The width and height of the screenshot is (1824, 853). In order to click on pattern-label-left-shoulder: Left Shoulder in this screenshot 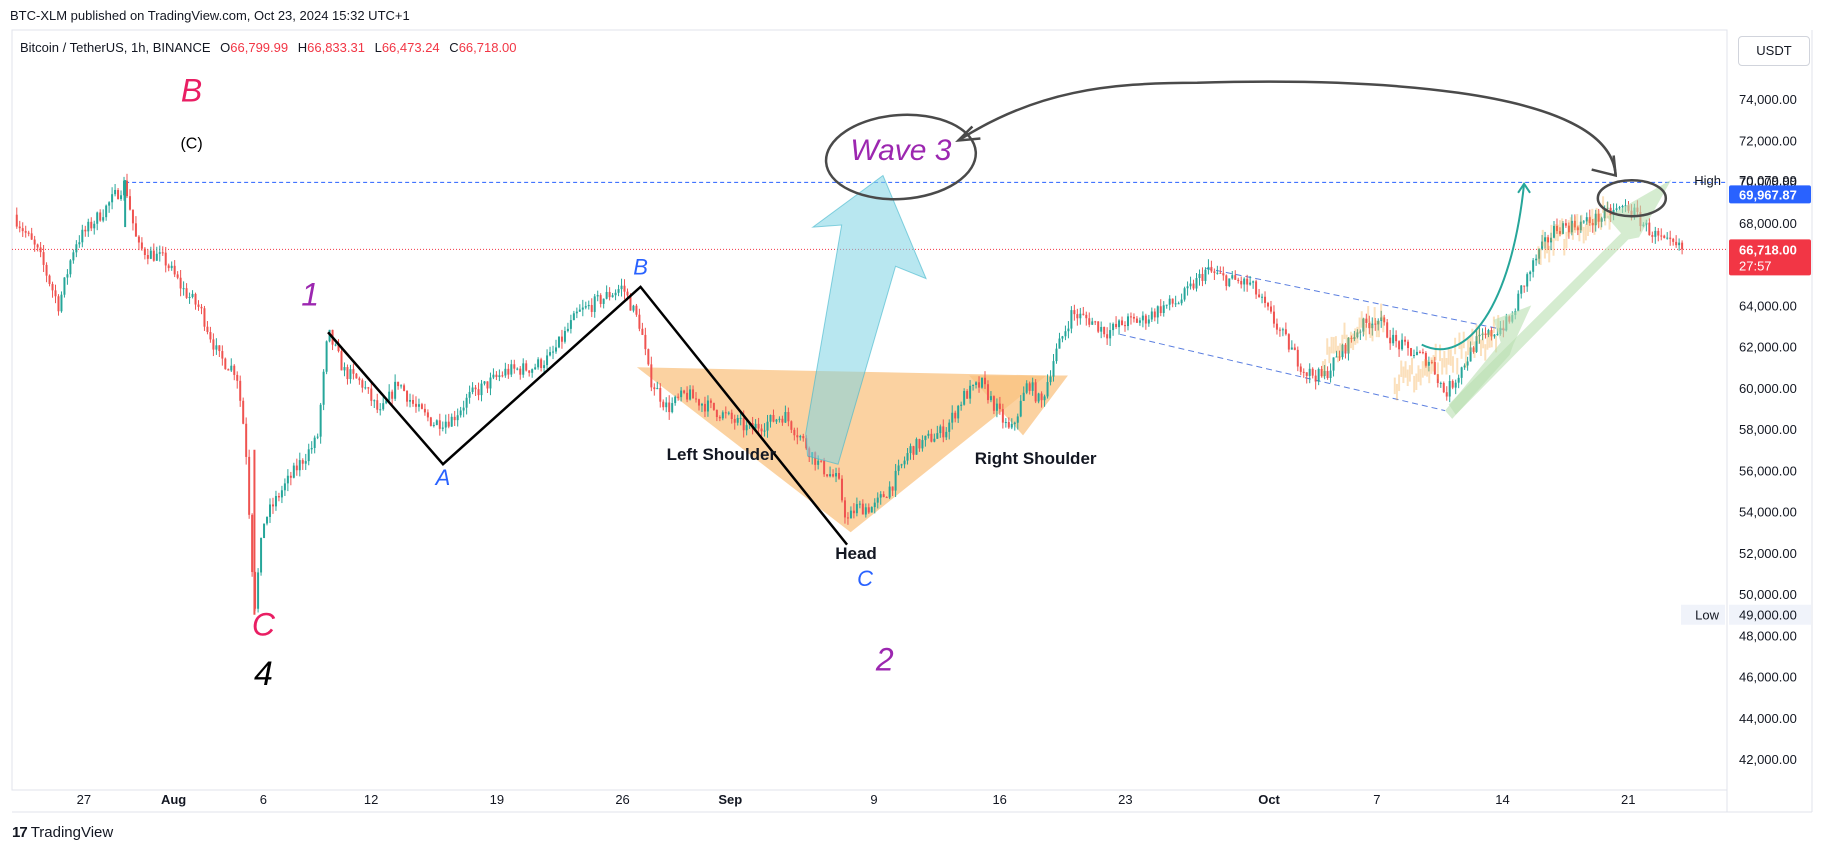, I will do `click(722, 454)`.